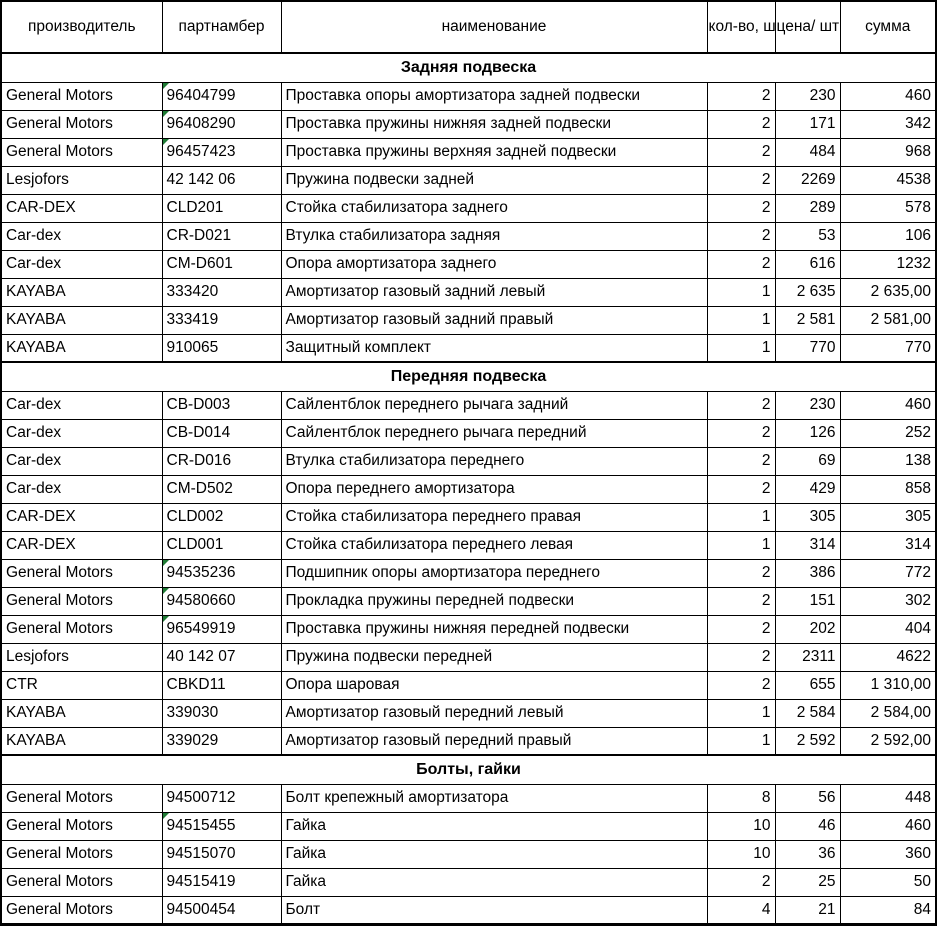 The image size is (937, 946). I want to click on cell-sum: 342, so click(888, 124).